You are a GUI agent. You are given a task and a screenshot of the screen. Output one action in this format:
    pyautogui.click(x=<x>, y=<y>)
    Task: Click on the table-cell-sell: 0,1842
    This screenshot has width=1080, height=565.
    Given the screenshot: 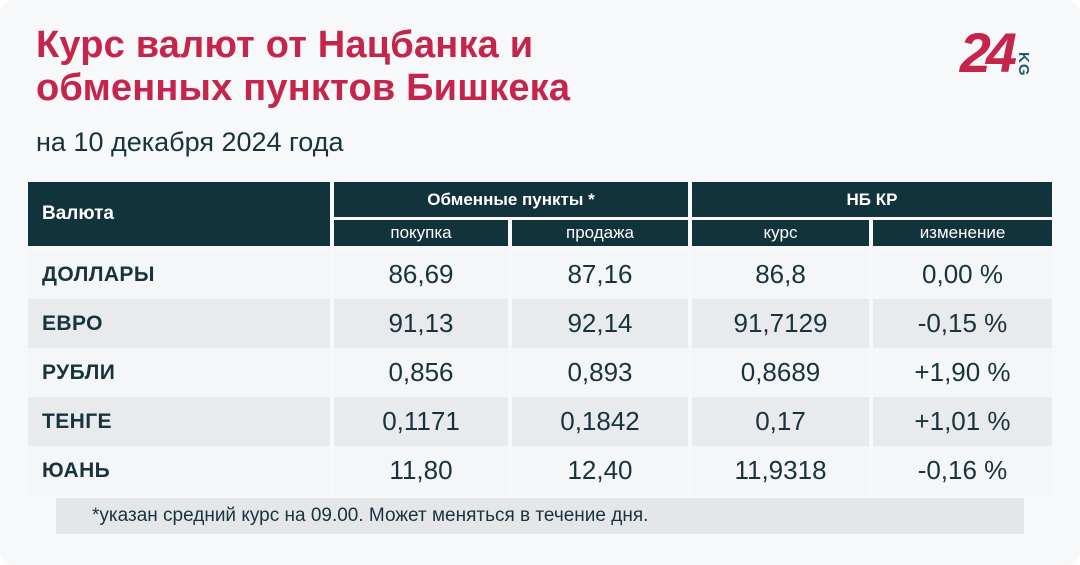 What is the action you would take?
    pyautogui.click(x=600, y=421)
    